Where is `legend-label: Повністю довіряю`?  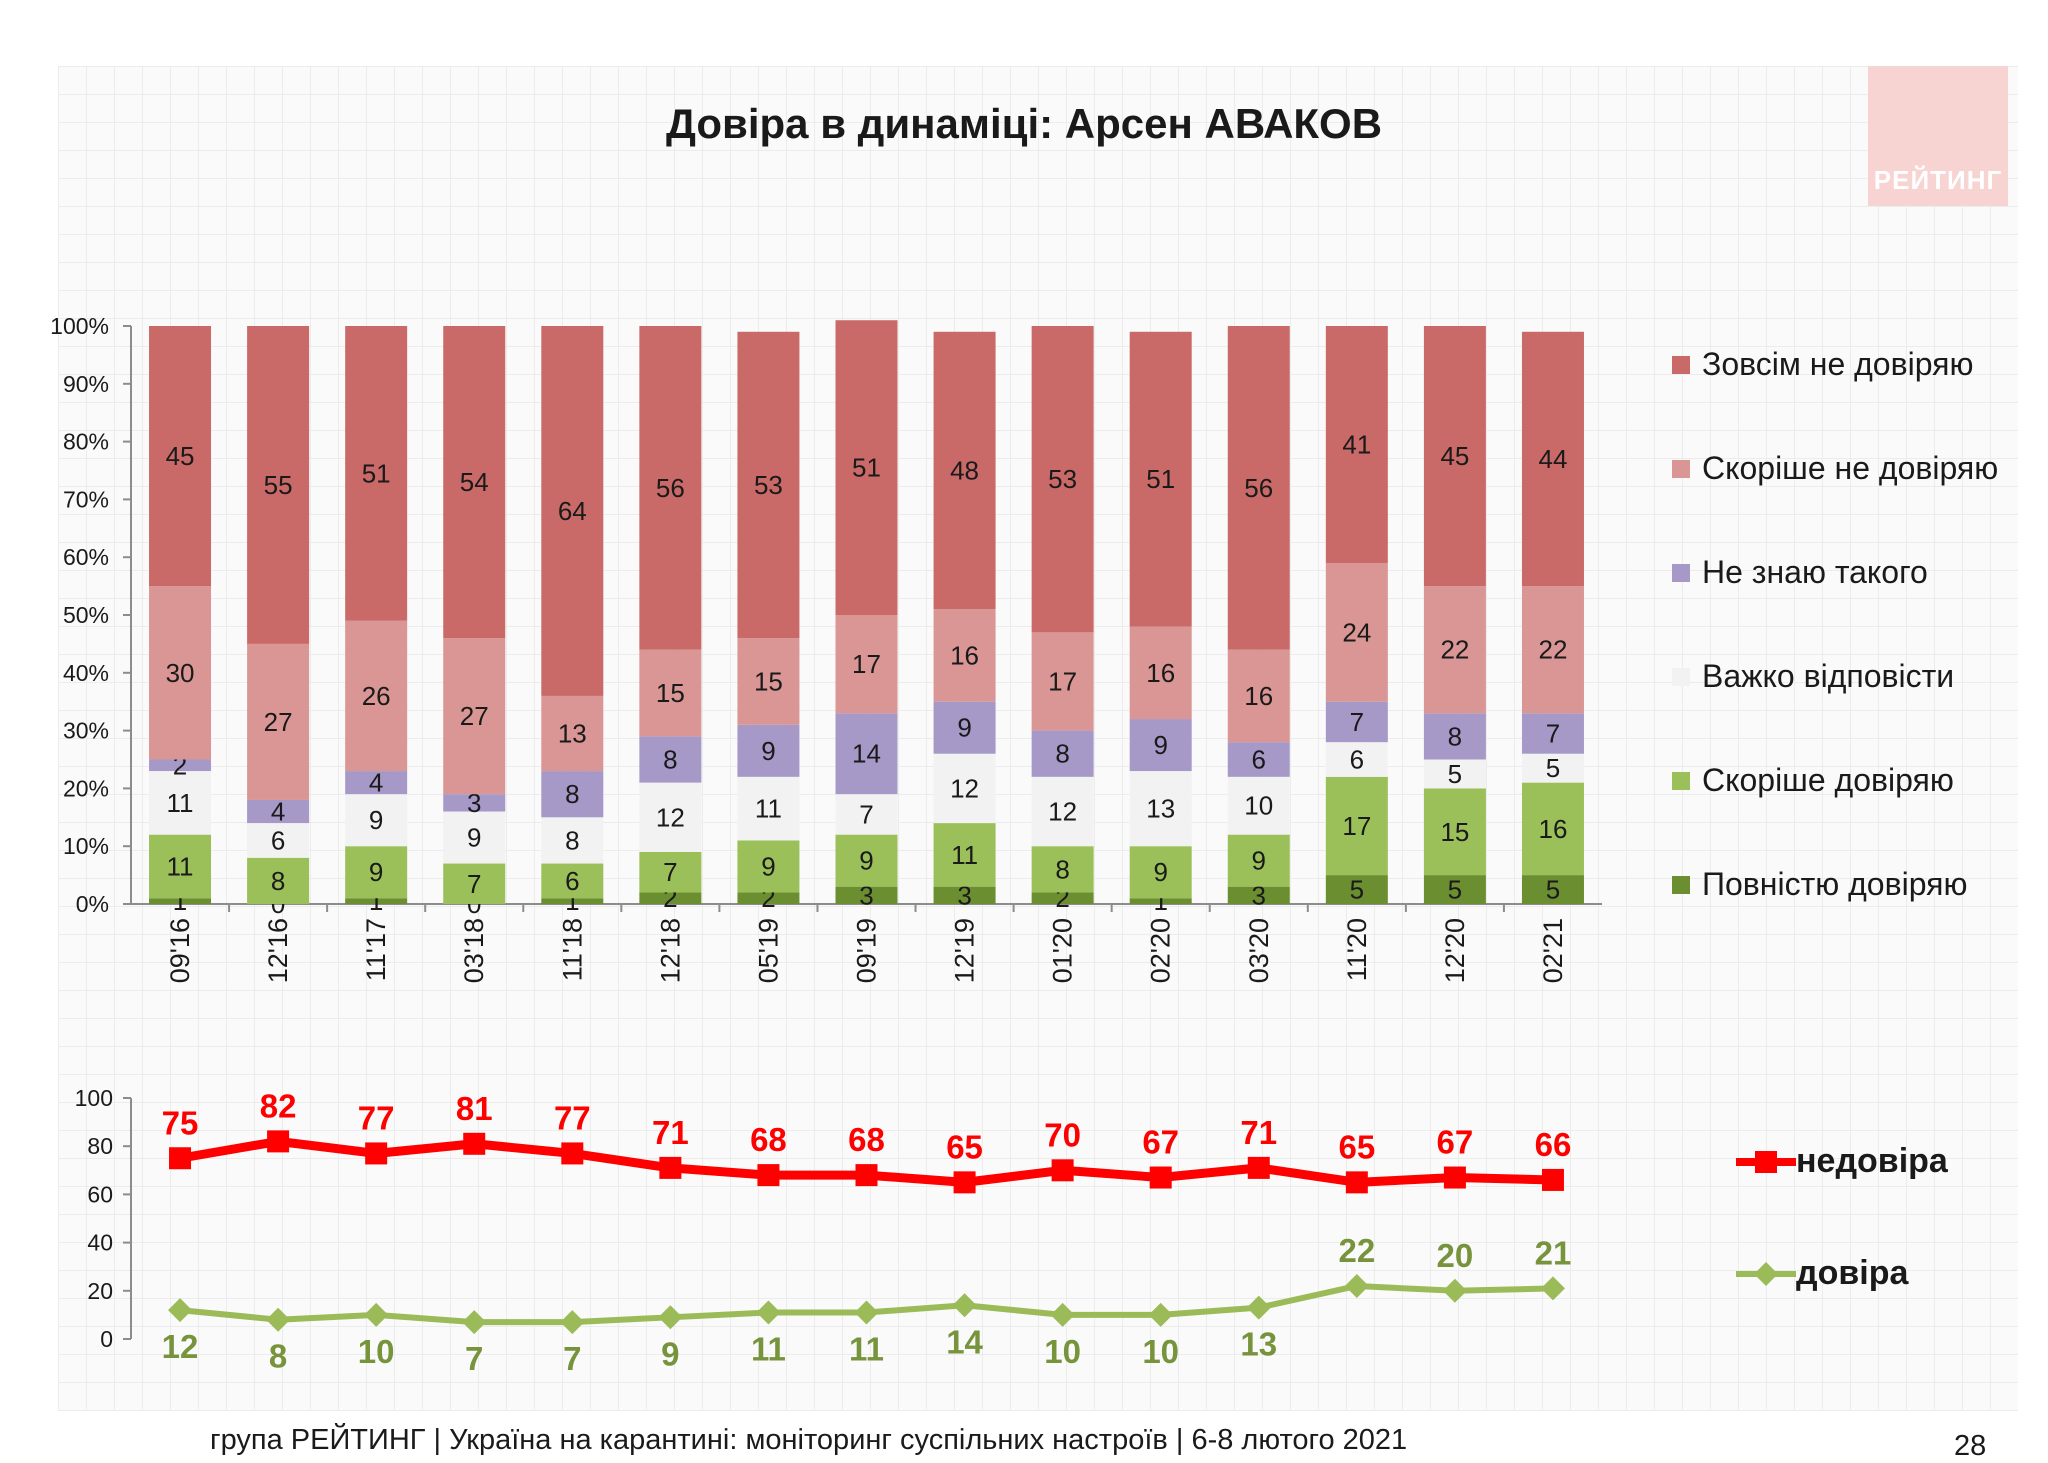
legend-label: Повністю довіряю is located at coordinates (1835, 884).